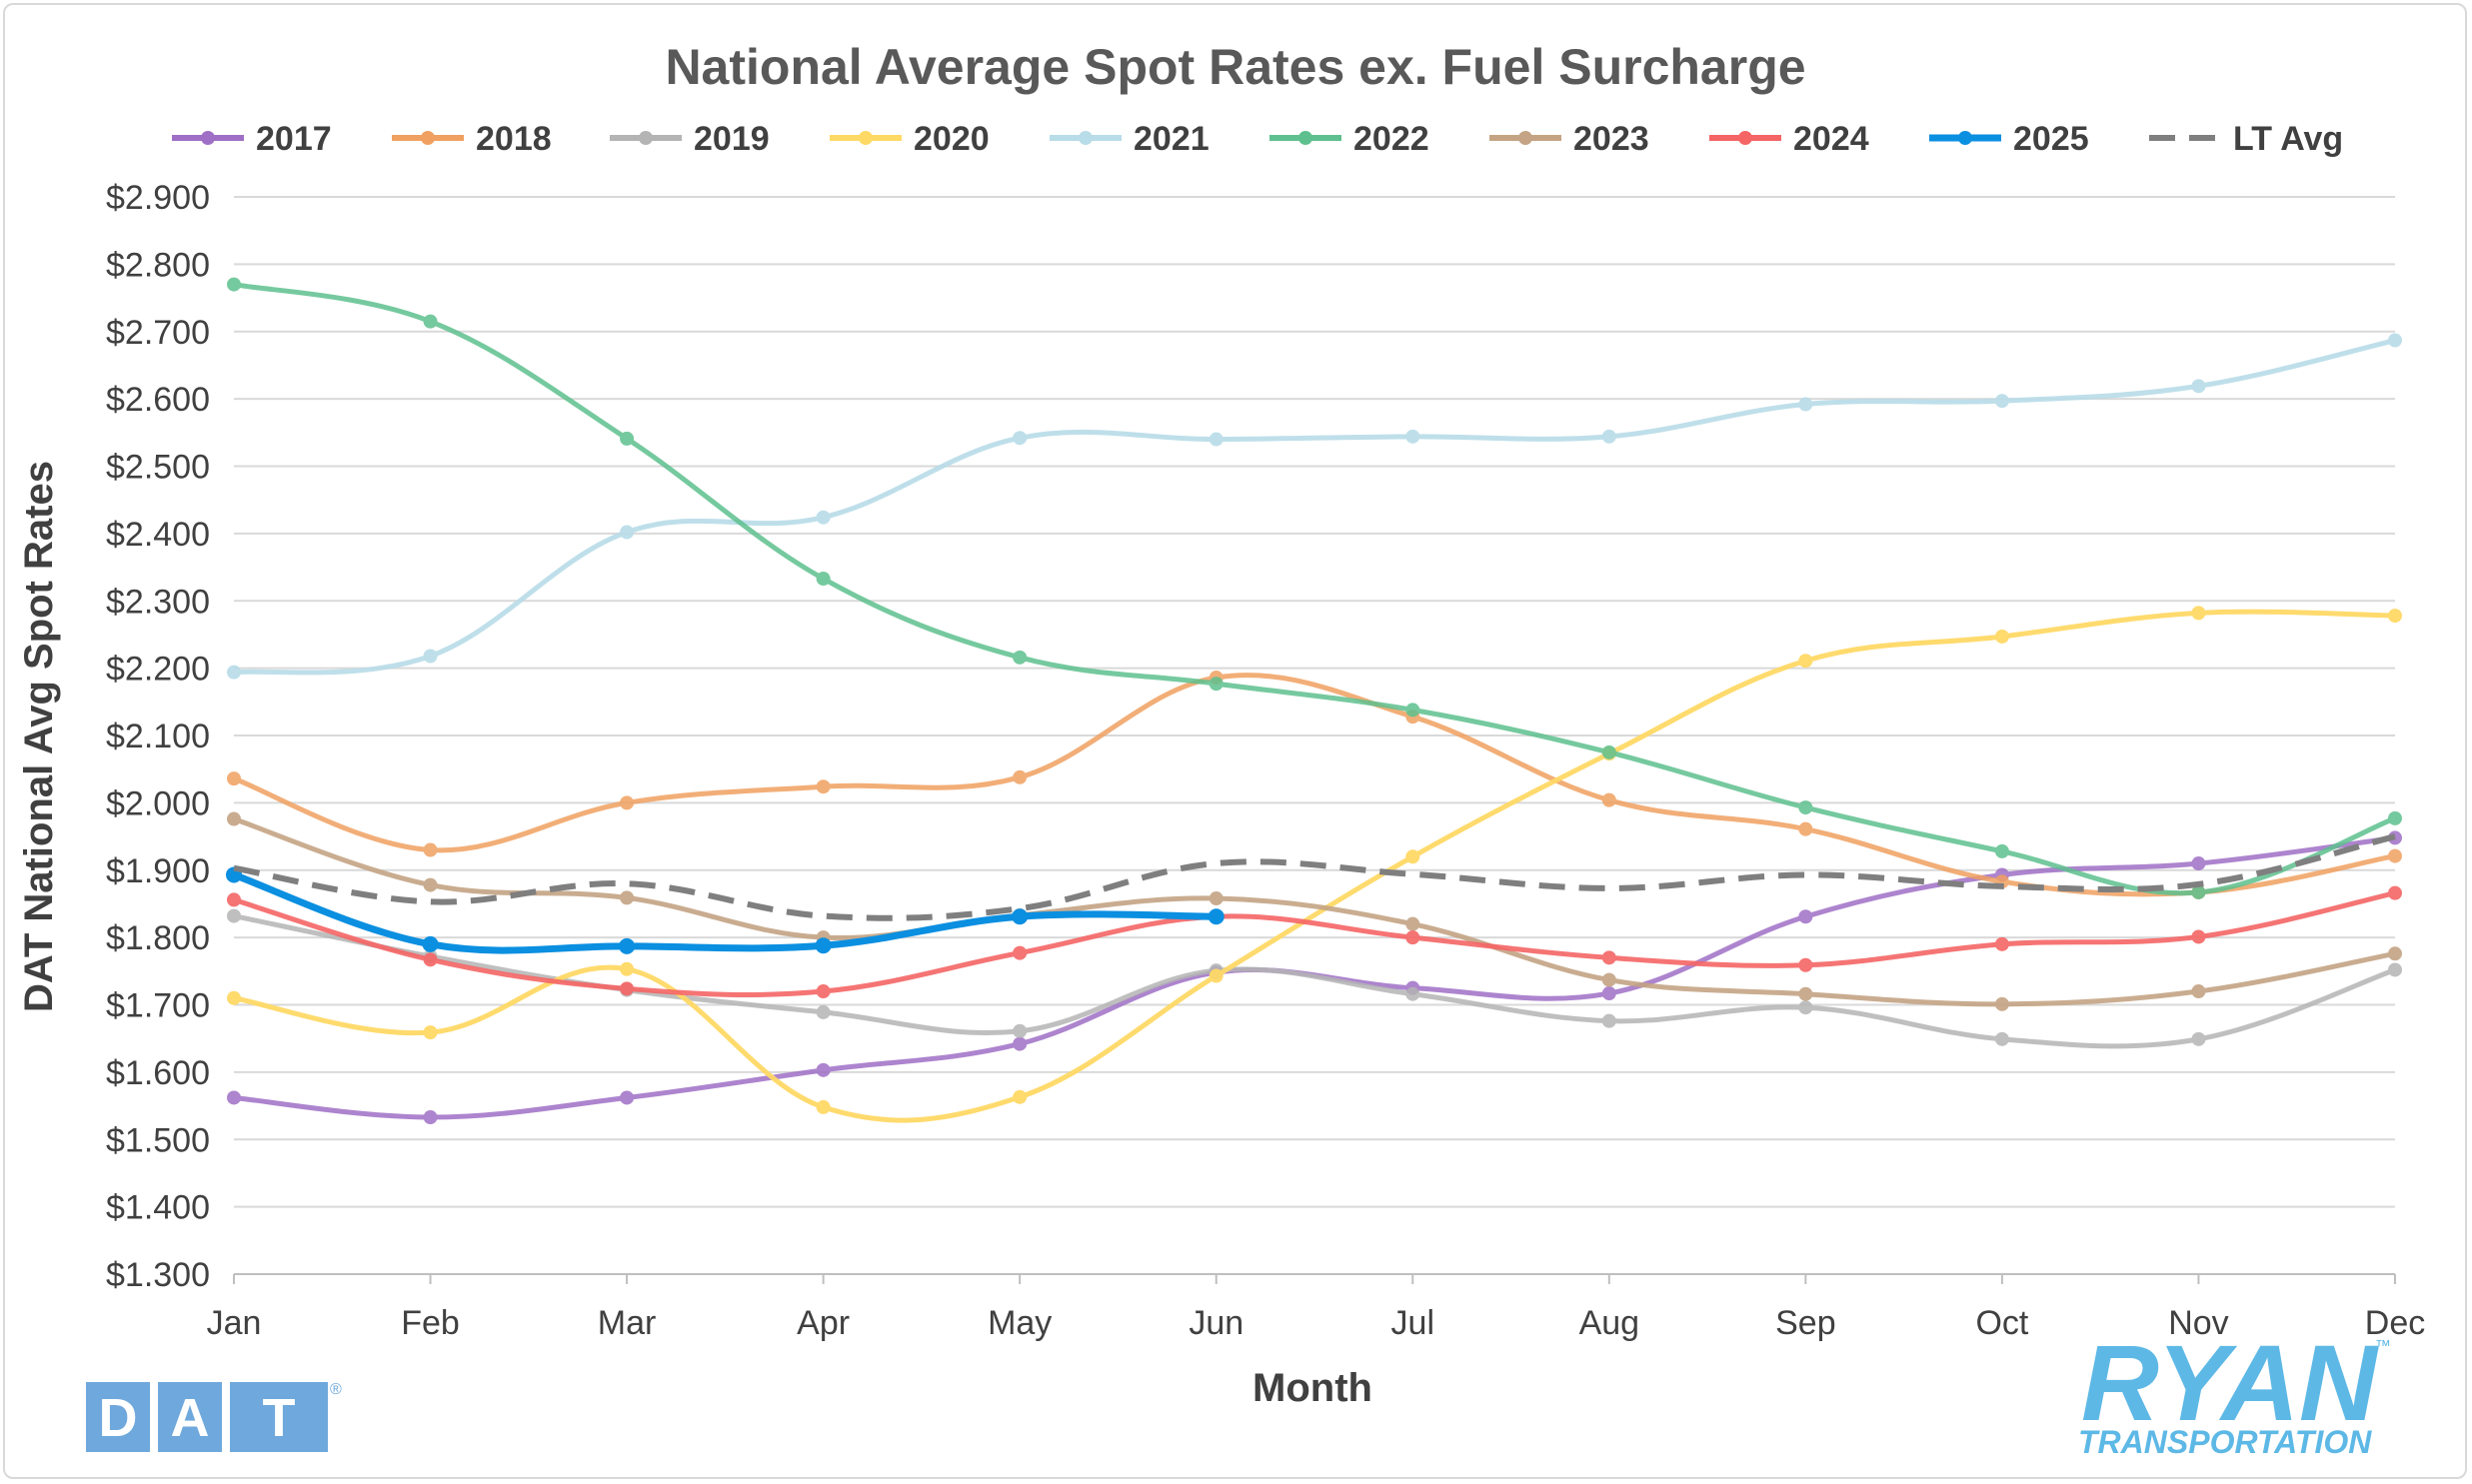 Image resolution: width=2472 pixels, height=1484 pixels. I want to click on series-2024, so click(1314, 942).